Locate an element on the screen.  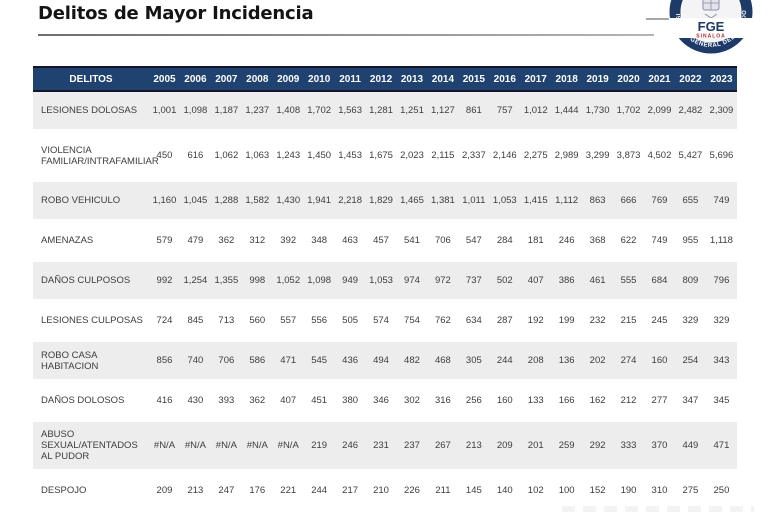
column-header-year: 2007 is located at coordinates (226, 79).